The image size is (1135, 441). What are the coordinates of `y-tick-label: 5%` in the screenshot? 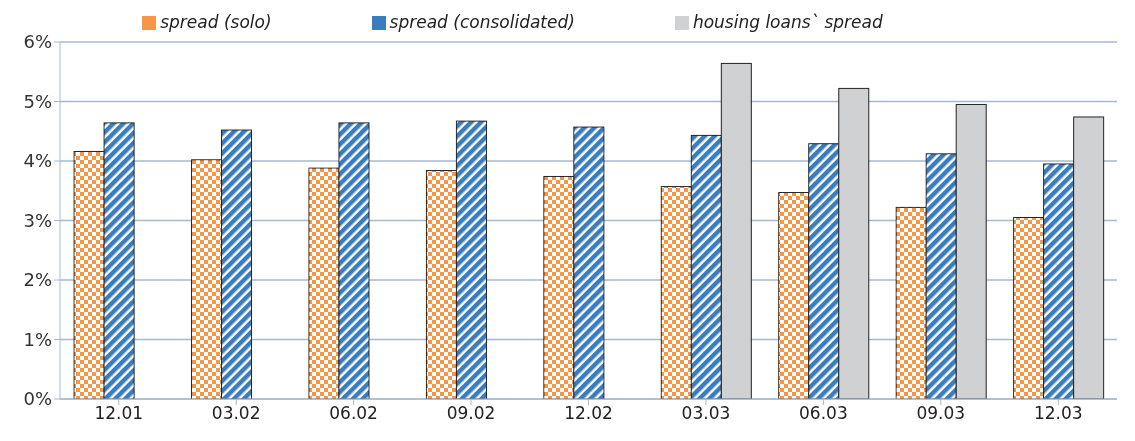 It's located at (37, 101).